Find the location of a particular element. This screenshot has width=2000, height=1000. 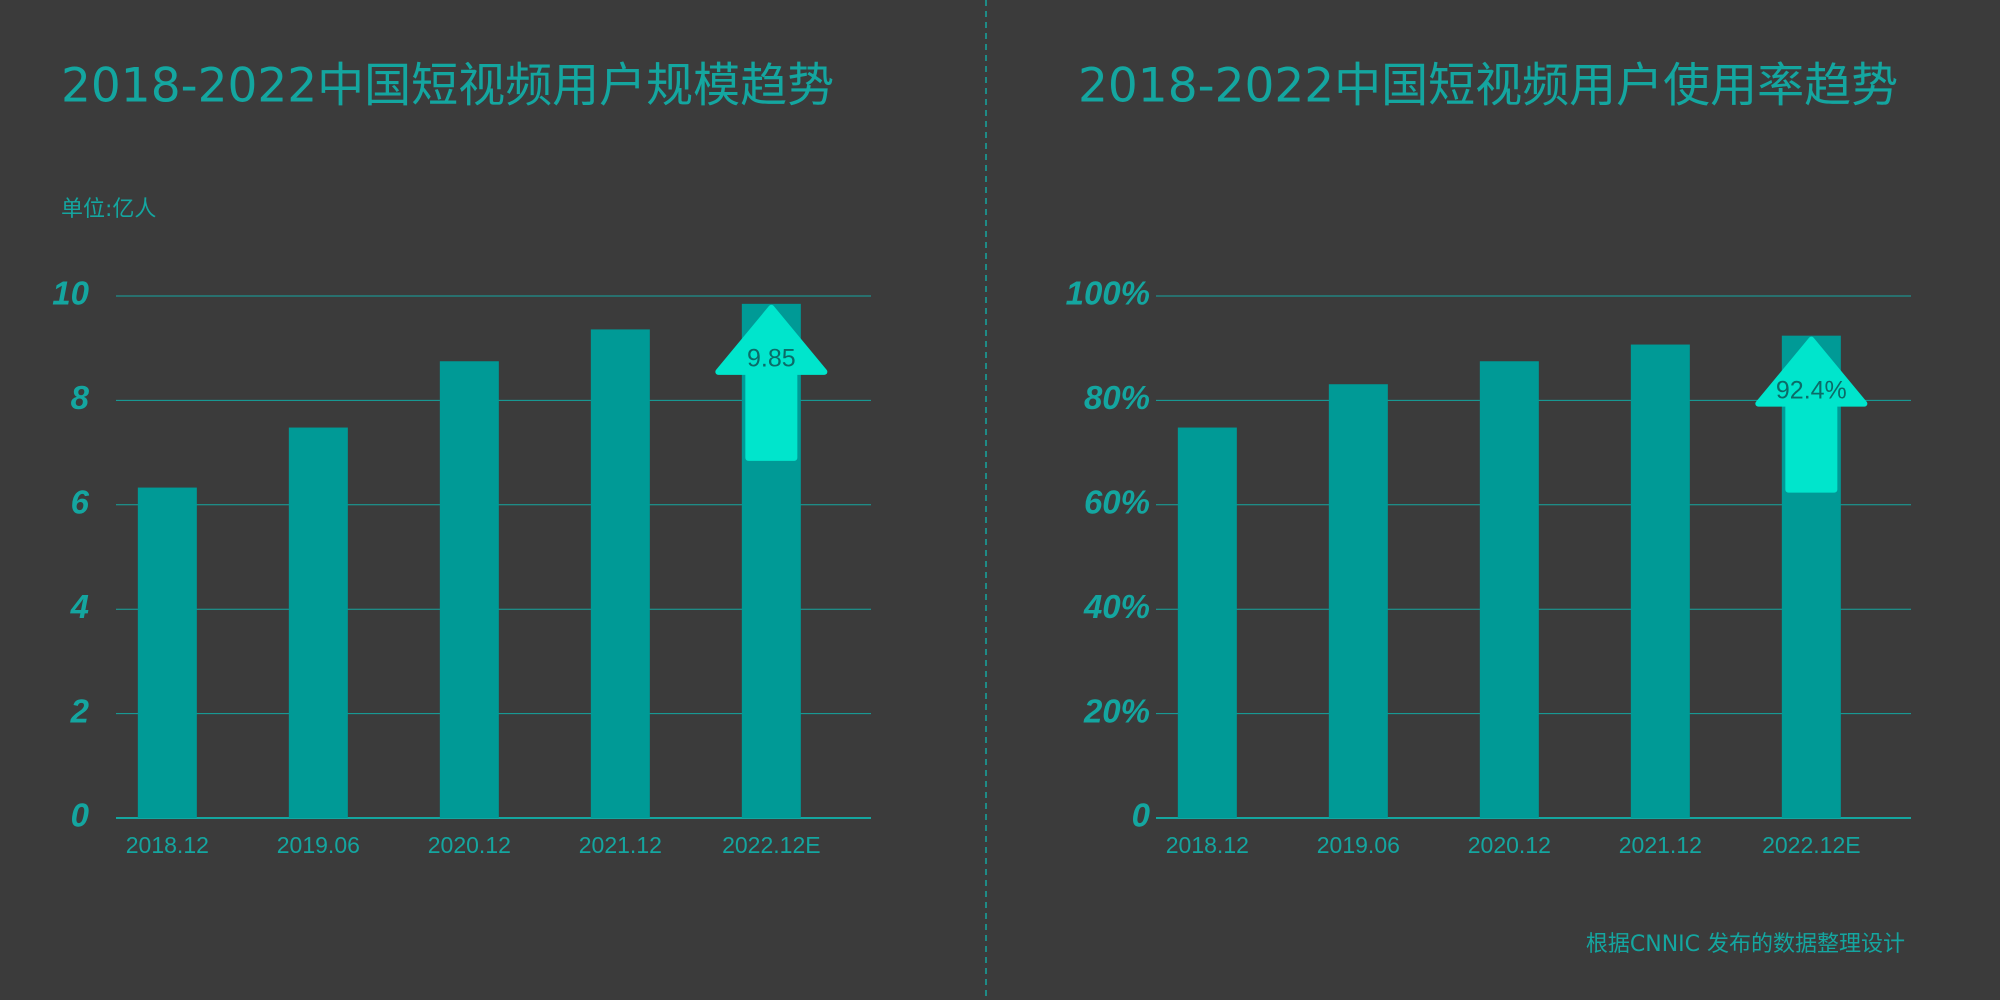

y-tick-label: 10 is located at coordinates (70, 293).